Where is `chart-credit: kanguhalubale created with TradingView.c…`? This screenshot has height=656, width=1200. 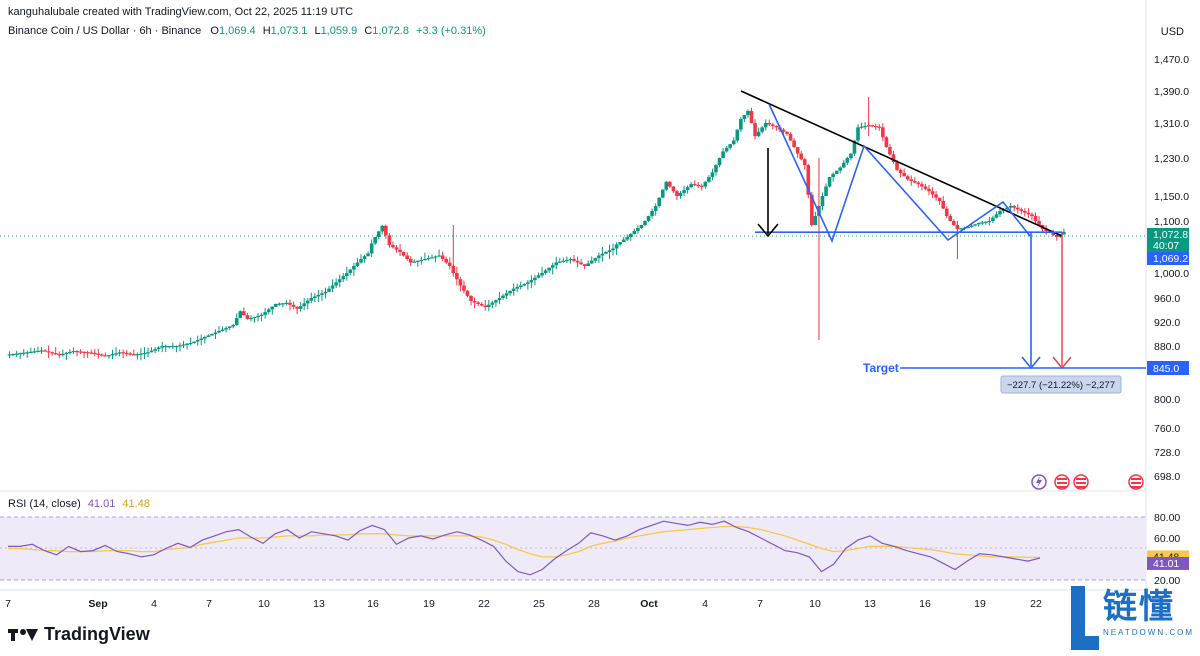 chart-credit: kanguhalubale created with TradingView.c… is located at coordinates (181, 12).